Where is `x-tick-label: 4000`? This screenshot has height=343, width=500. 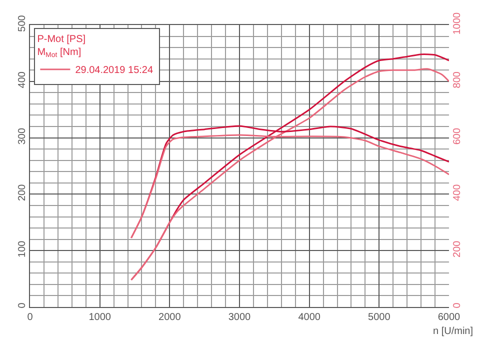
x-tick-label: 4000 is located at coordinates (309, 317).